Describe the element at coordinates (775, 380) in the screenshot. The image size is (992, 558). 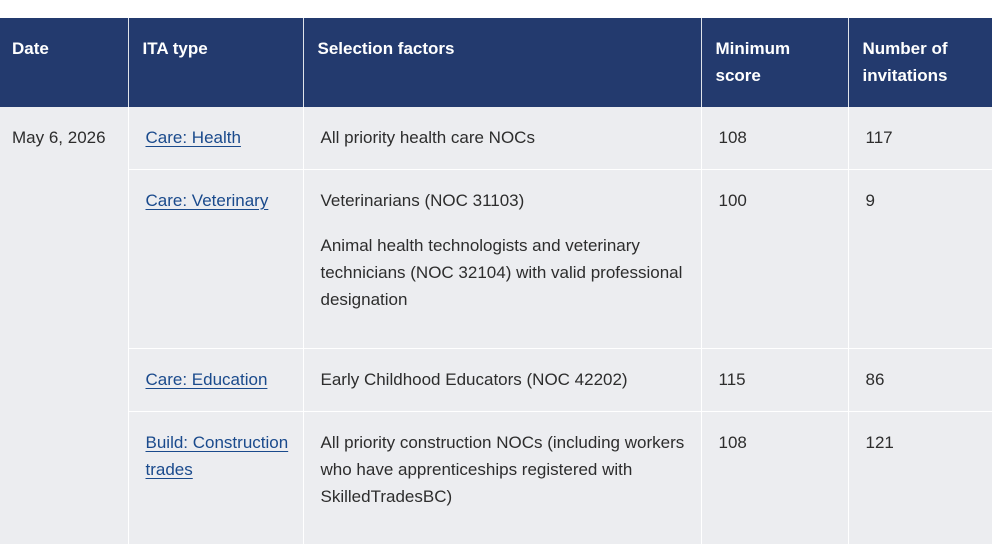
I see `minimum-score-cell: 115` at that location.